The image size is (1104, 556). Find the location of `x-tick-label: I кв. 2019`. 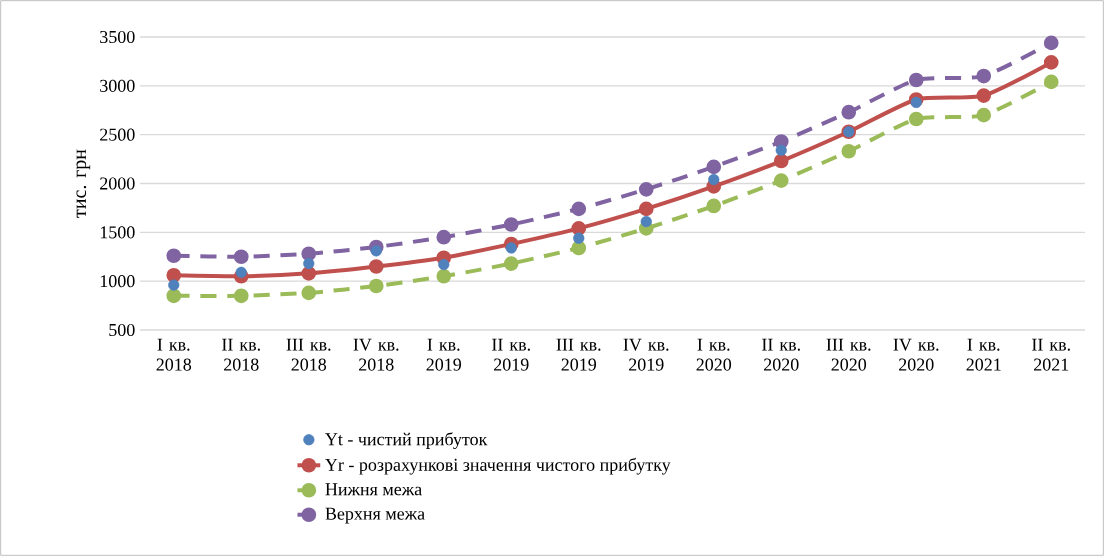

x-tick-label: I кв. 2019 is located at coordinates (444, 354).